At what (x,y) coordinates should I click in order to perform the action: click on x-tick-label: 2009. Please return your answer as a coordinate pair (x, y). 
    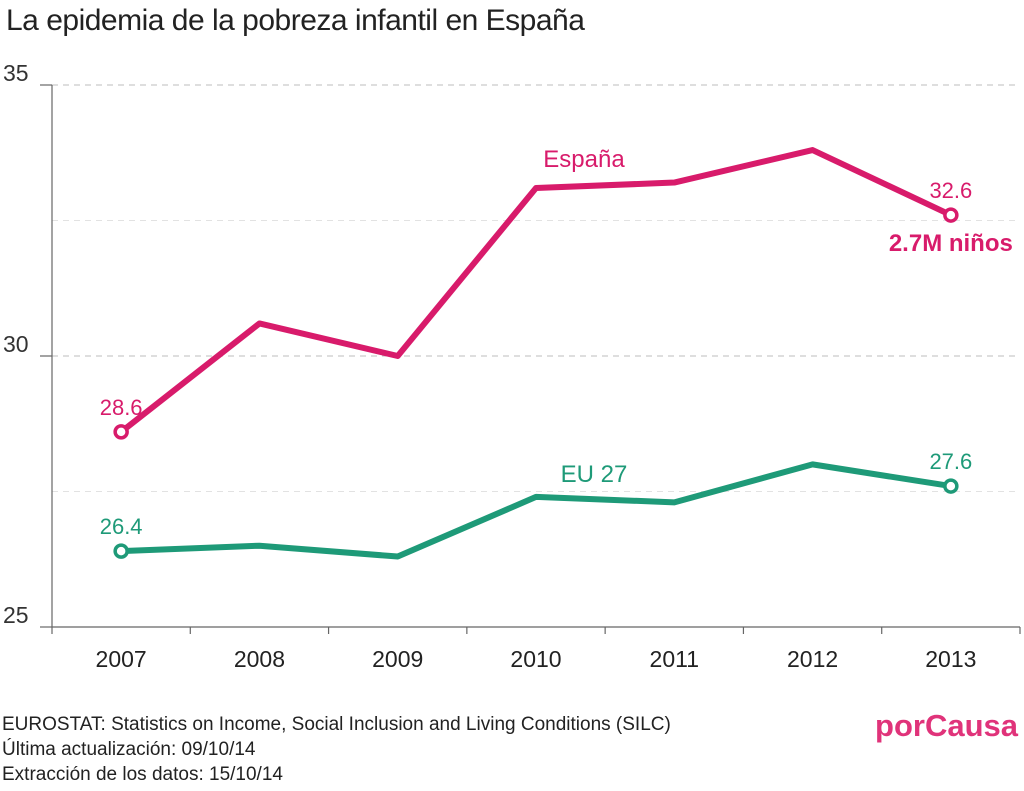
    Looking at the image, I should click on (397, 659).